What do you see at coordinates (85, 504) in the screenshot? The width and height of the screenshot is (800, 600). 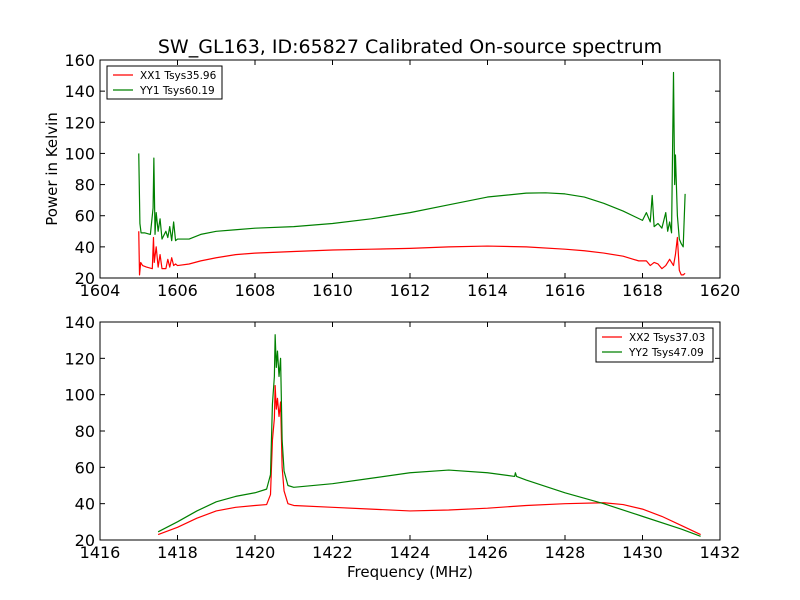 I see `bottom-y-tick-label: 40` at bounding box center [85, 504].